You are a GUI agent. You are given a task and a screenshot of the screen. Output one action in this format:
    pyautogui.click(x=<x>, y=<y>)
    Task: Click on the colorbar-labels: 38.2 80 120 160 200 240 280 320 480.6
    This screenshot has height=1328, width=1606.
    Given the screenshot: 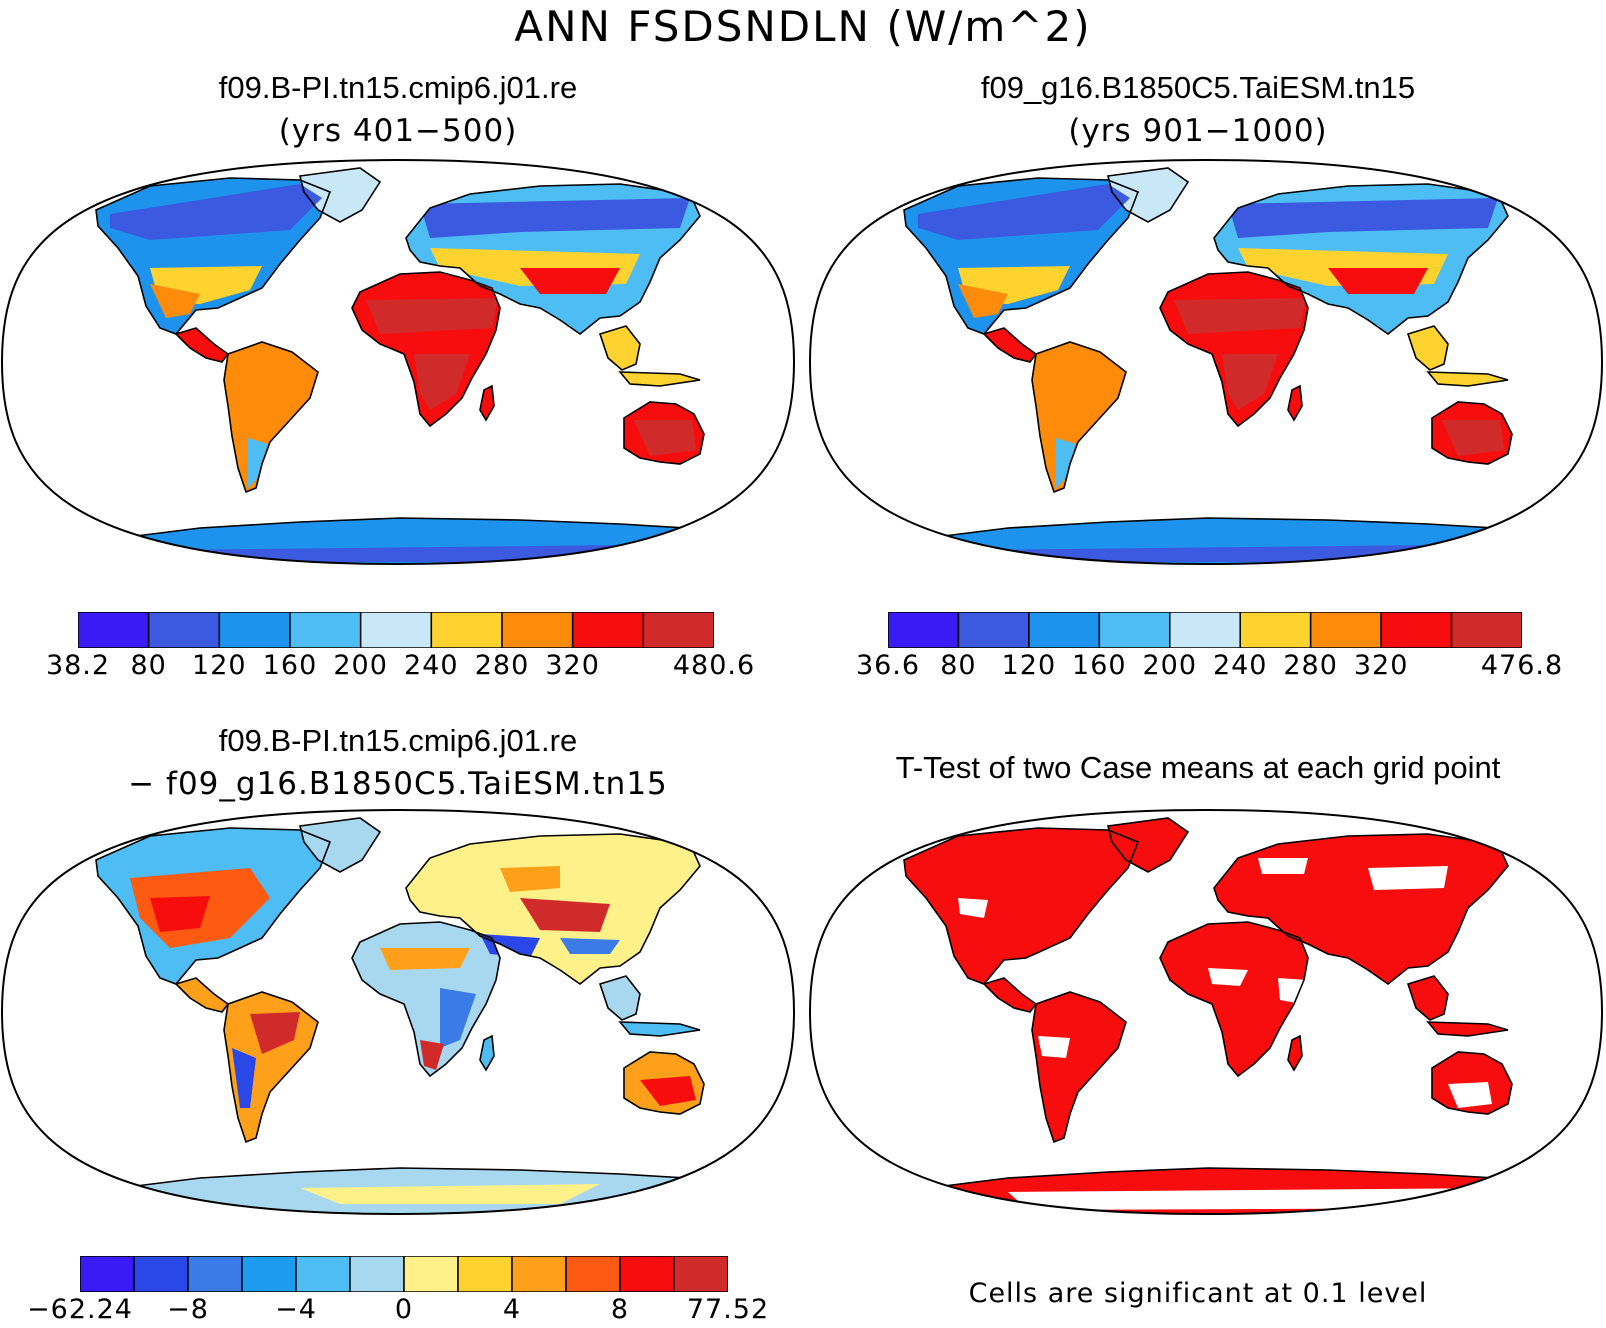 What is the action you would take?
    pyautogui.click(x=400, y=667)
    